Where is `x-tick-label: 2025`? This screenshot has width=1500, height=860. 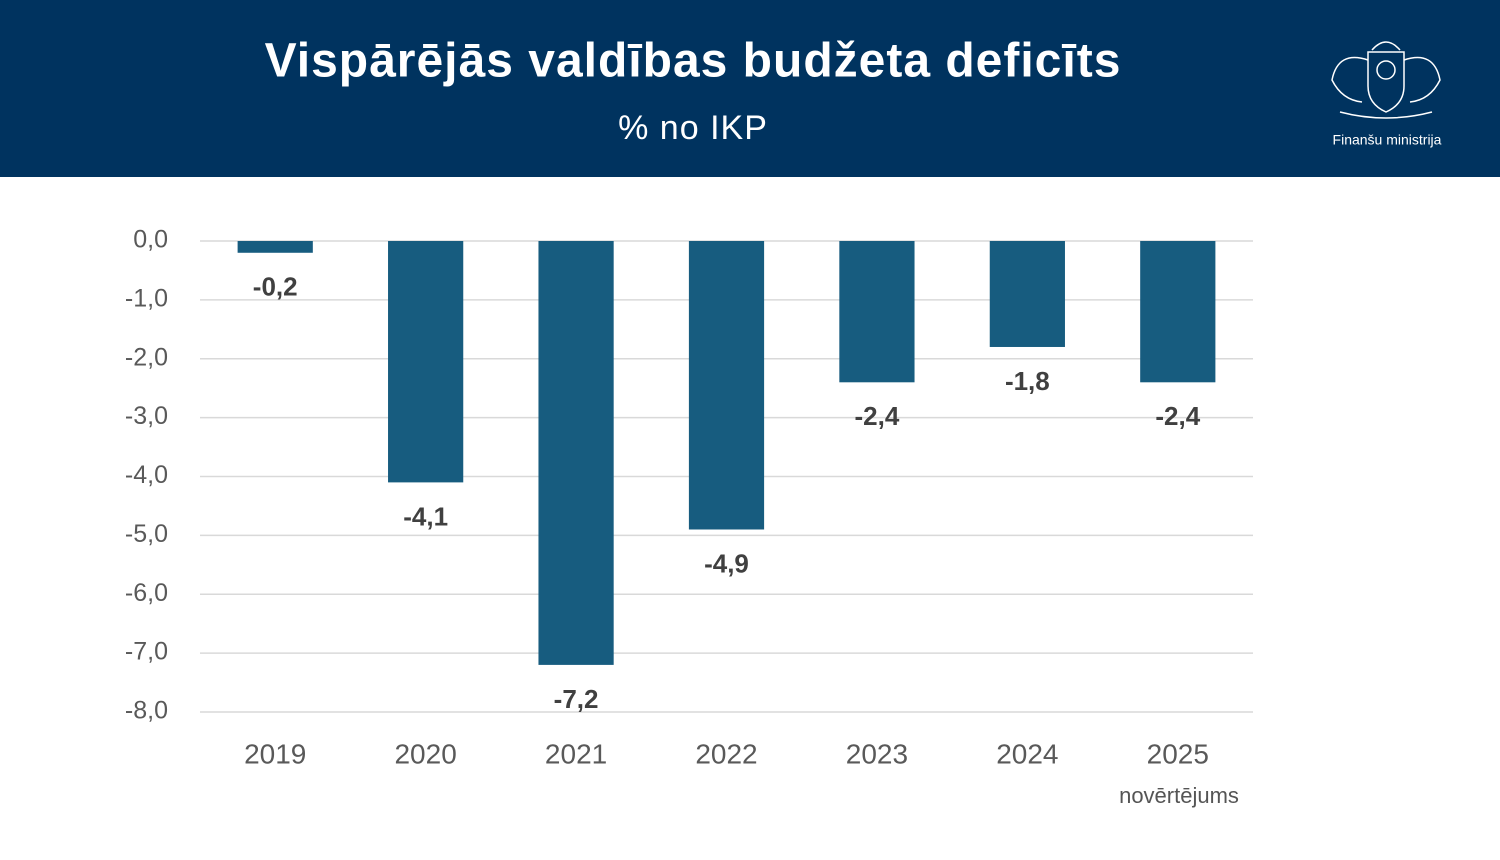
x-tick-label: 2025 is located at coordinates (1178, 753).